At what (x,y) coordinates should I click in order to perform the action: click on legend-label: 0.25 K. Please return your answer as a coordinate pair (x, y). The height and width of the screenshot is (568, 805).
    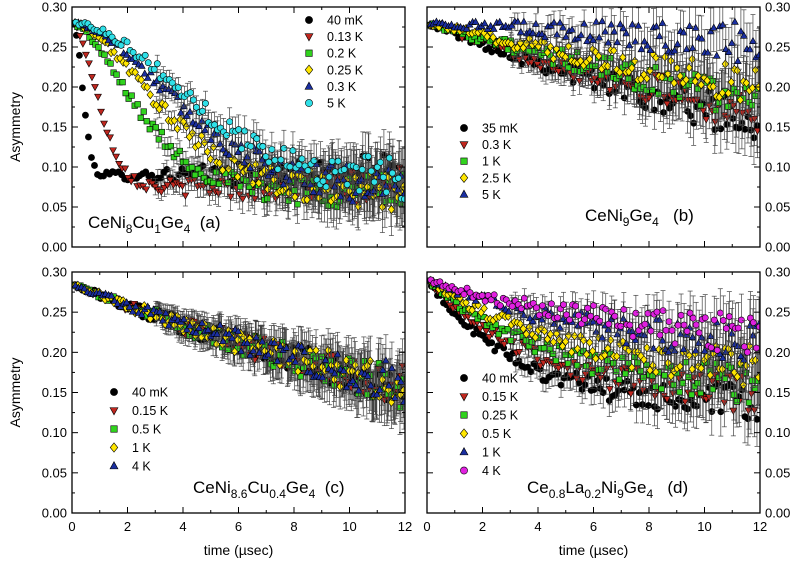
    Looking at the image, I should click on (345, 70).